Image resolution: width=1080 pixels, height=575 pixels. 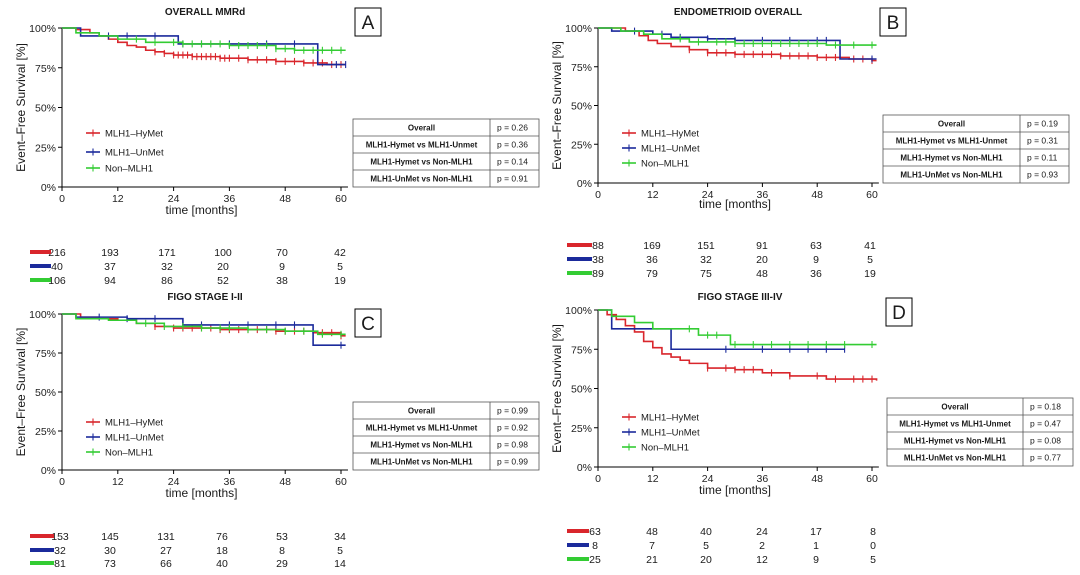 I want to click on at-risk-count: 34, so click(x=340, y=537).